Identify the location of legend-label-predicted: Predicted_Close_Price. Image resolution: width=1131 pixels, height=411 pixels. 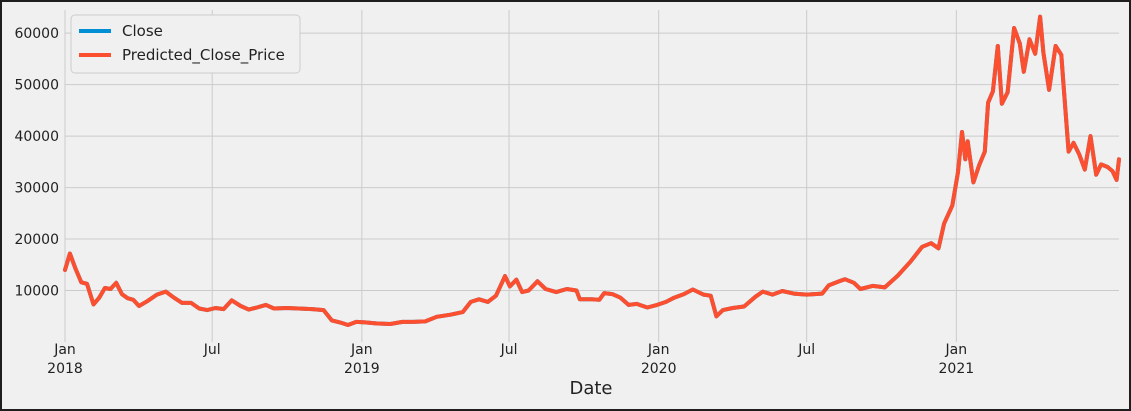
(203, 55).